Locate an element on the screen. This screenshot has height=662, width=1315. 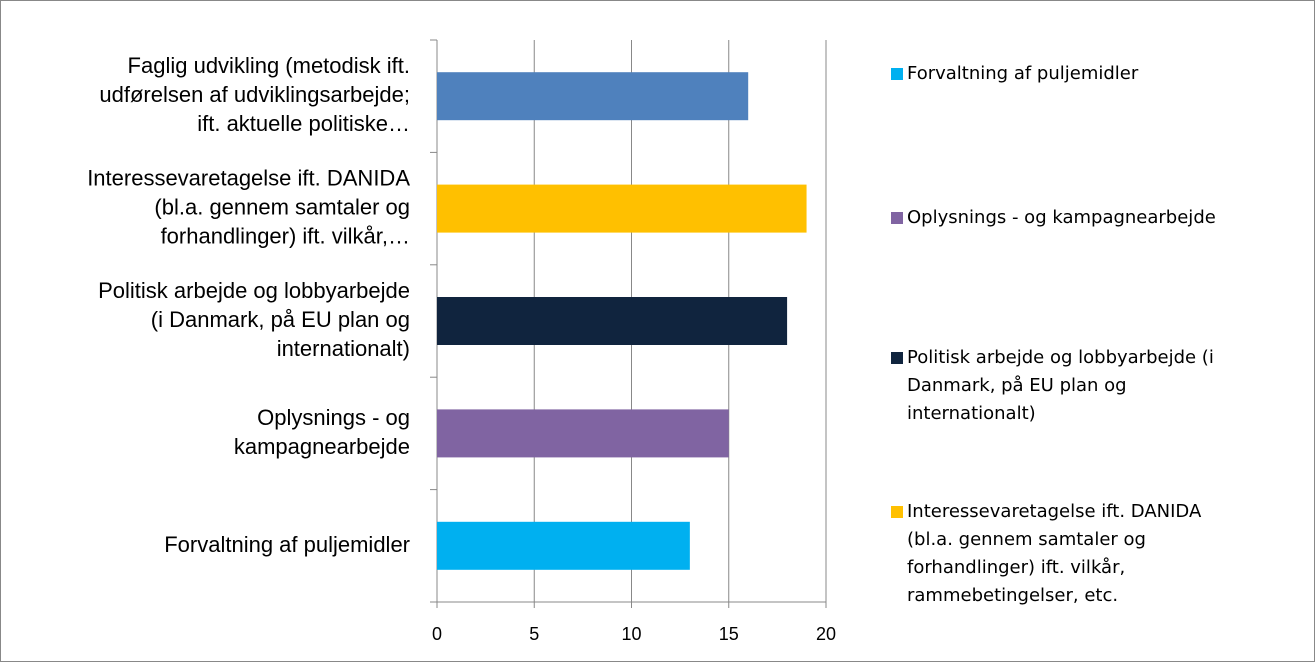
label-line: (i Danmark, på EU plan og is located at coordinates (280, 319).